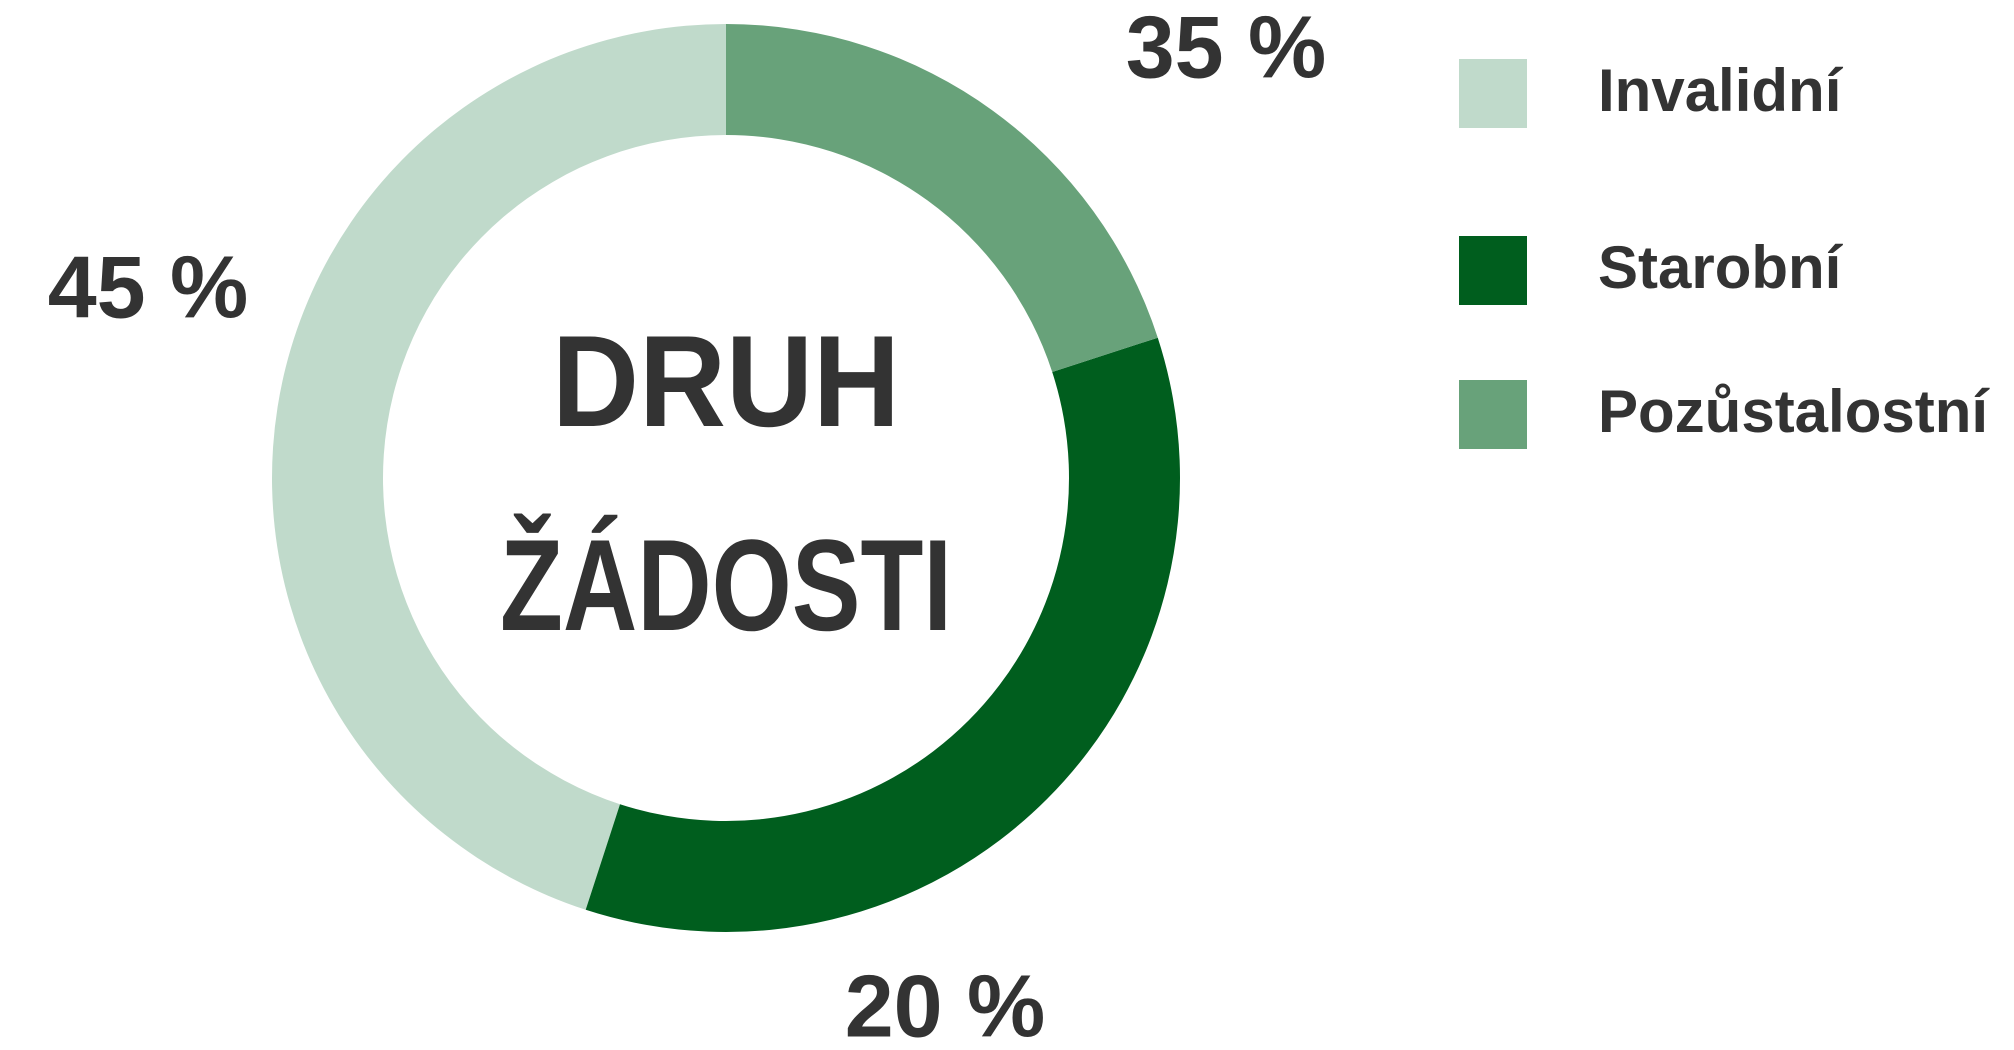  I want to click on center-title: DRUH, so click(726, 381).